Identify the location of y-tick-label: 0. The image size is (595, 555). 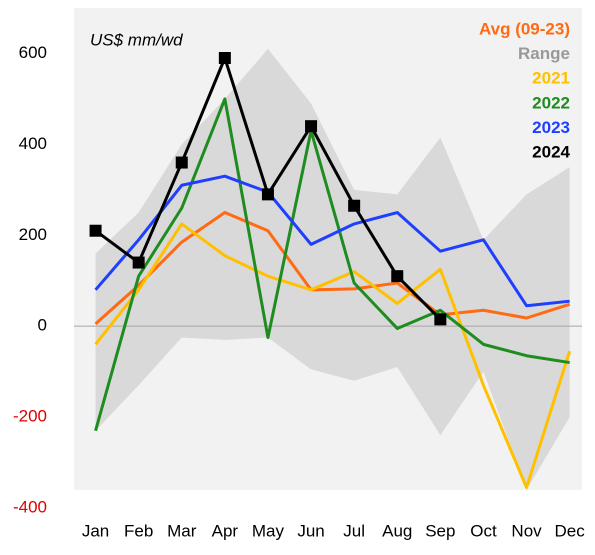
(42, 325).